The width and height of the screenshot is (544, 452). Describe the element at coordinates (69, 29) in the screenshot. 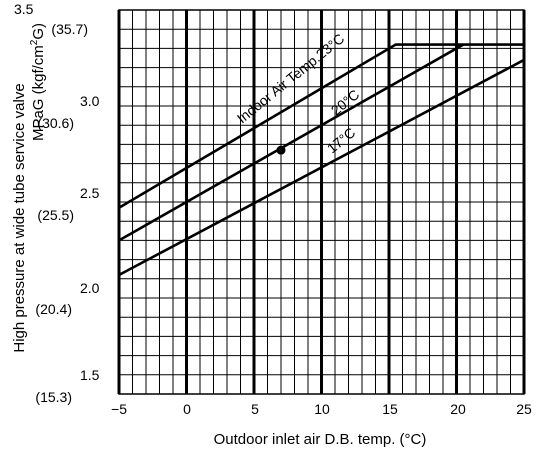

I see `y-tick-label-3.5: (35.7)` at that location.